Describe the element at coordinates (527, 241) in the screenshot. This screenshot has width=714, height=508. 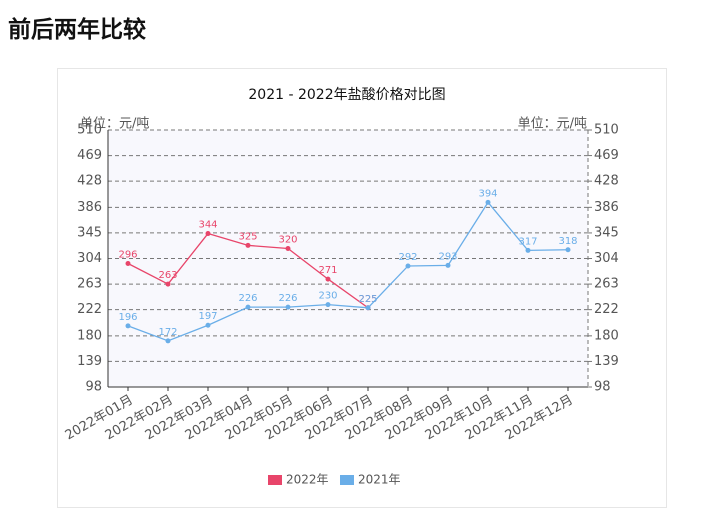
I see `data-label: 317` at that location.